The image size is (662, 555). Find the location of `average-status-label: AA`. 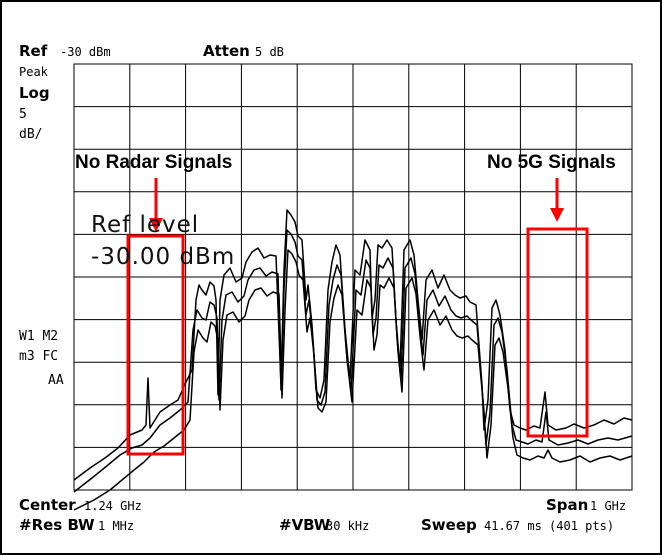

average-status-label: AA is located at coordinates (56, 380).